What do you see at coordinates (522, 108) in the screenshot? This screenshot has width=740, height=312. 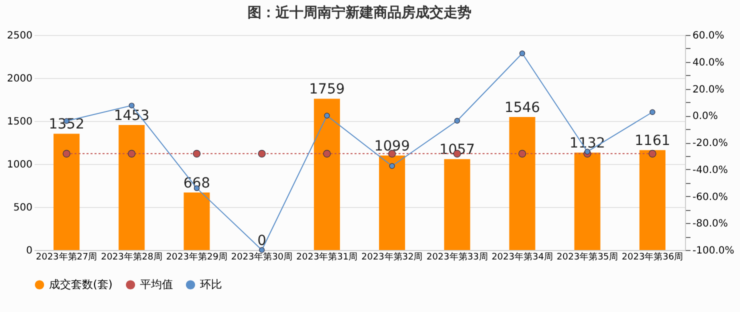 I see `data-label: 1546` at bounding box center [522, 108].